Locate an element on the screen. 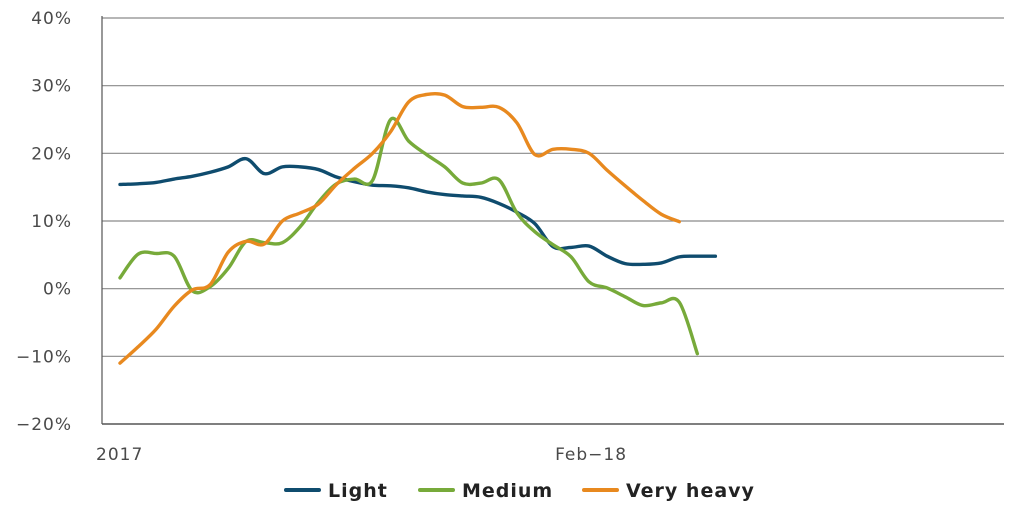 This screenshot has width=1024, height=506. series-line-light is located at coordinates (418, 211).